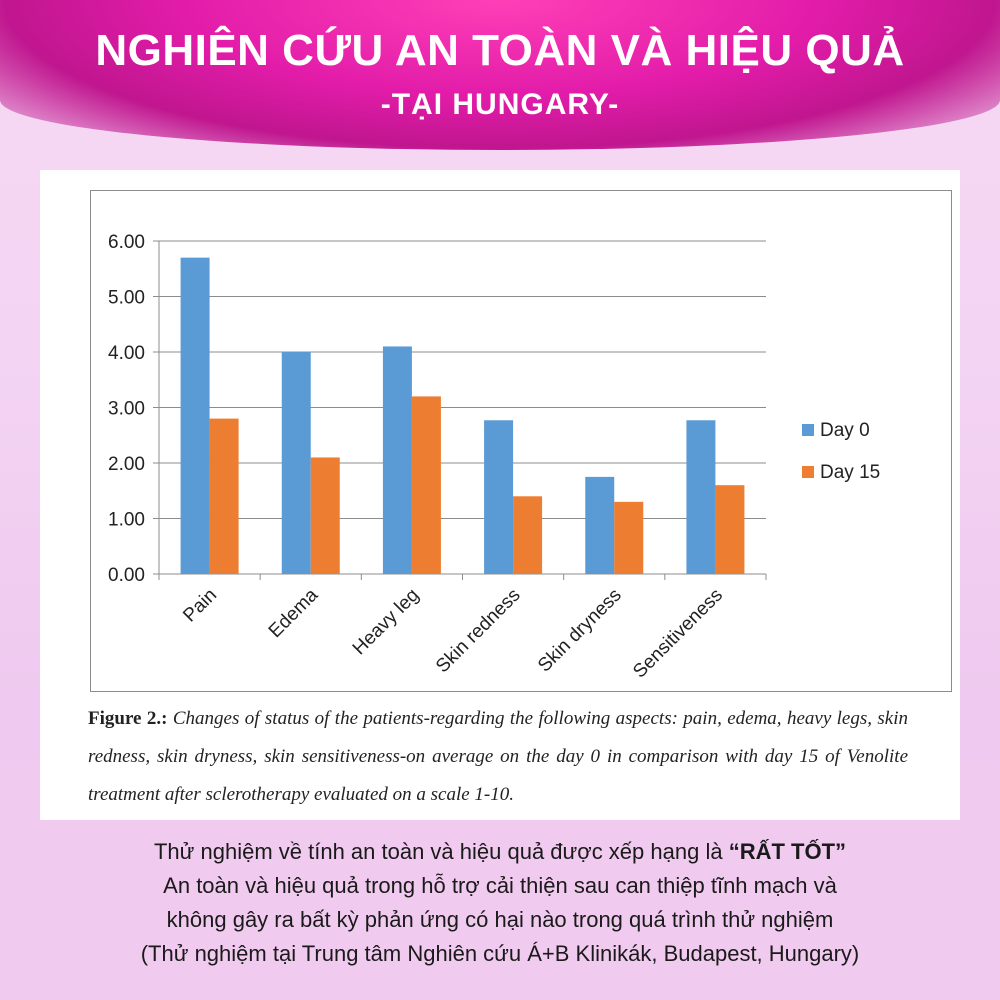  Describe the element at coordinates (126, 353) in the screenshot. I see `y-tick-label: 4.00` at that location.